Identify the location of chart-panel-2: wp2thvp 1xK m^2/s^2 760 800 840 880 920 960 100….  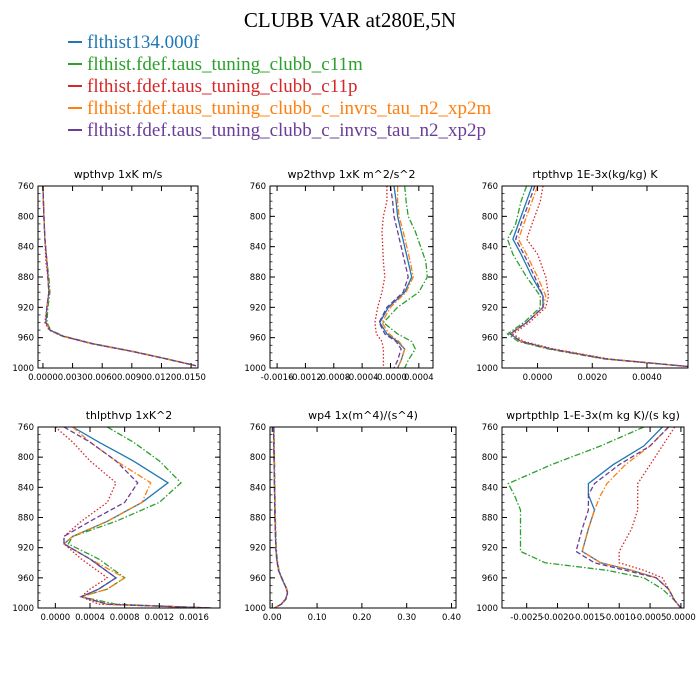
(338, 275).